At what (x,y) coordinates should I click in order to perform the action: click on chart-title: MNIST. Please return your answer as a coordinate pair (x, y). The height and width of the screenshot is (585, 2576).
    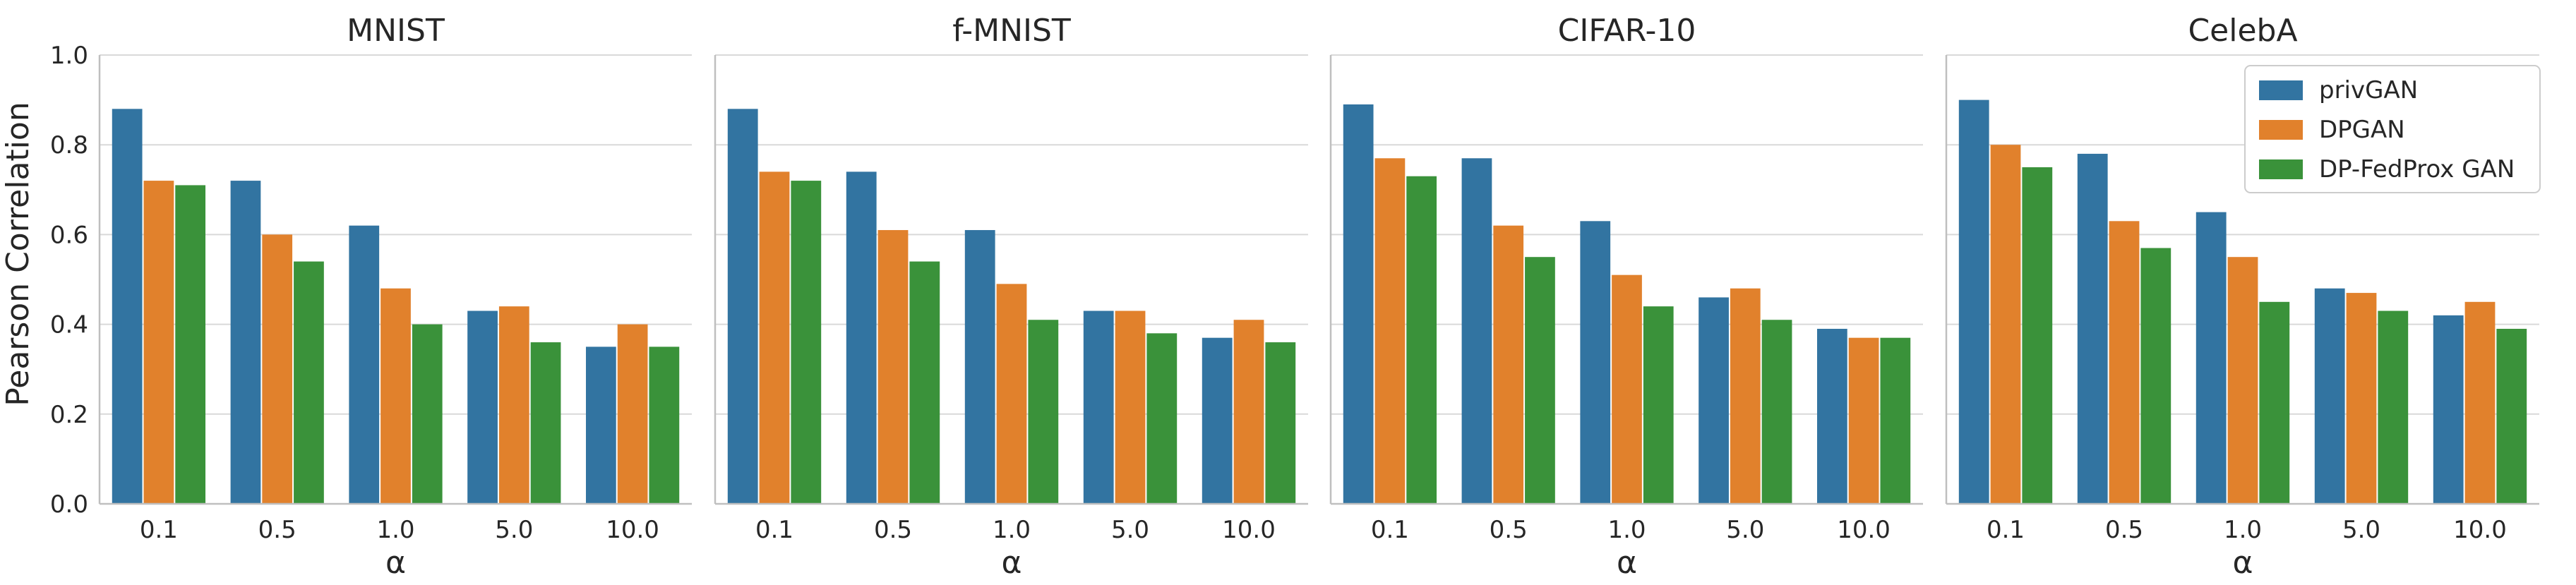
    Looking at the image, I should click on (396, 31).